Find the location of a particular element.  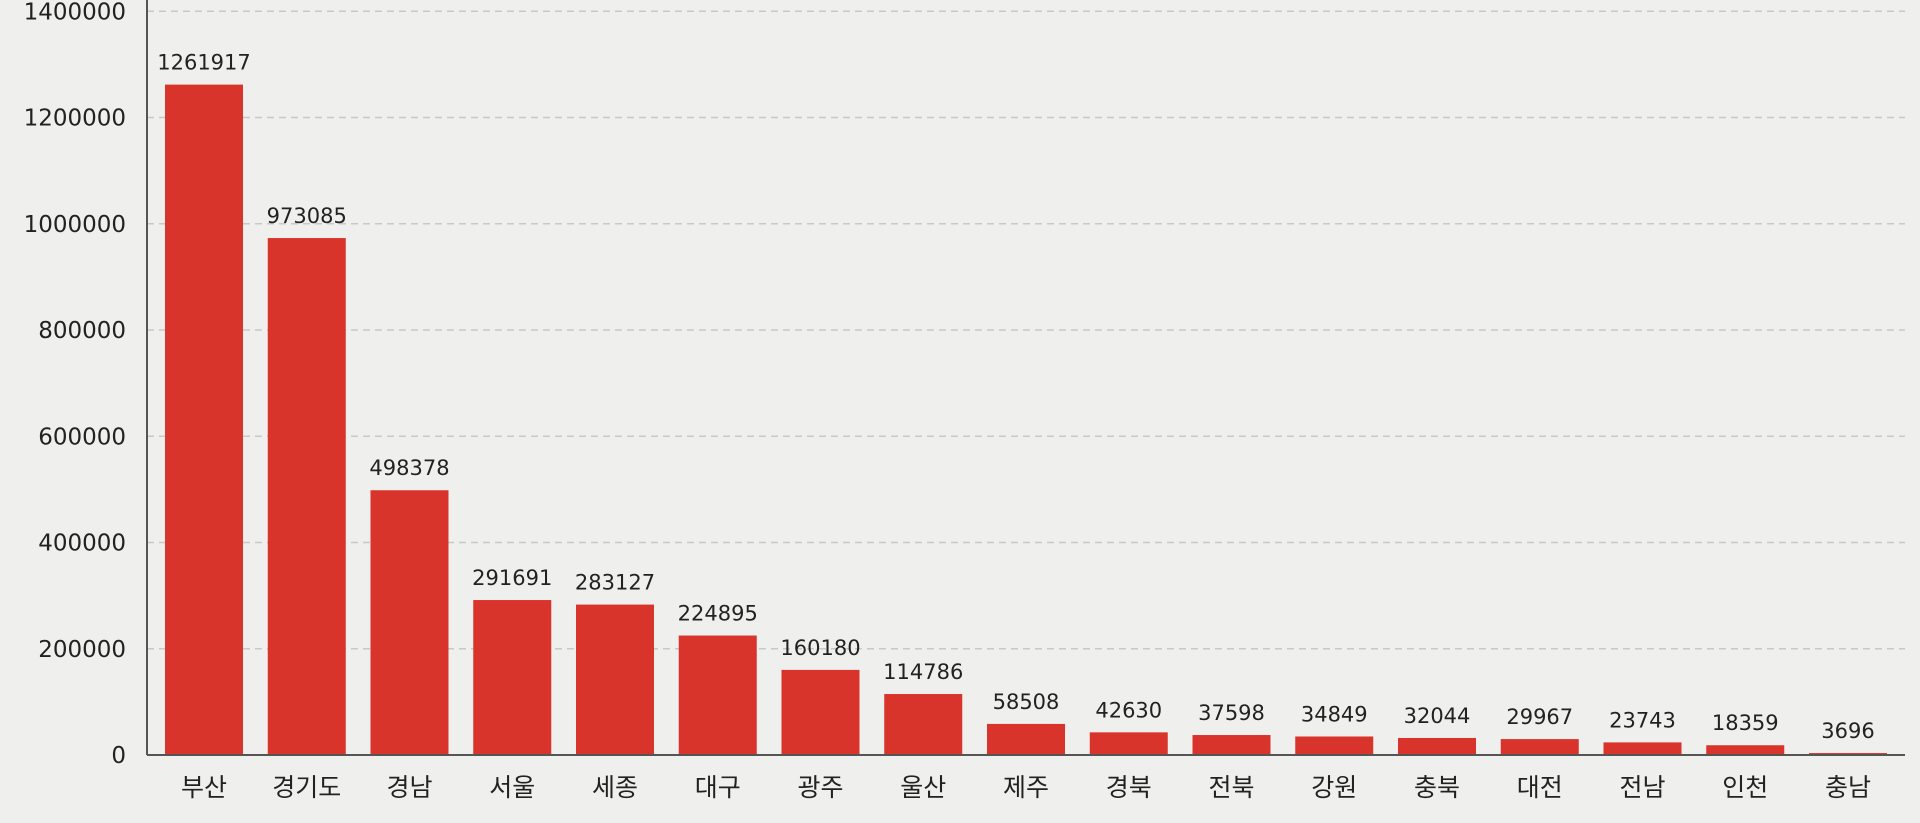

x-tick-label: 제주 is located at coordinates (1026, 787).